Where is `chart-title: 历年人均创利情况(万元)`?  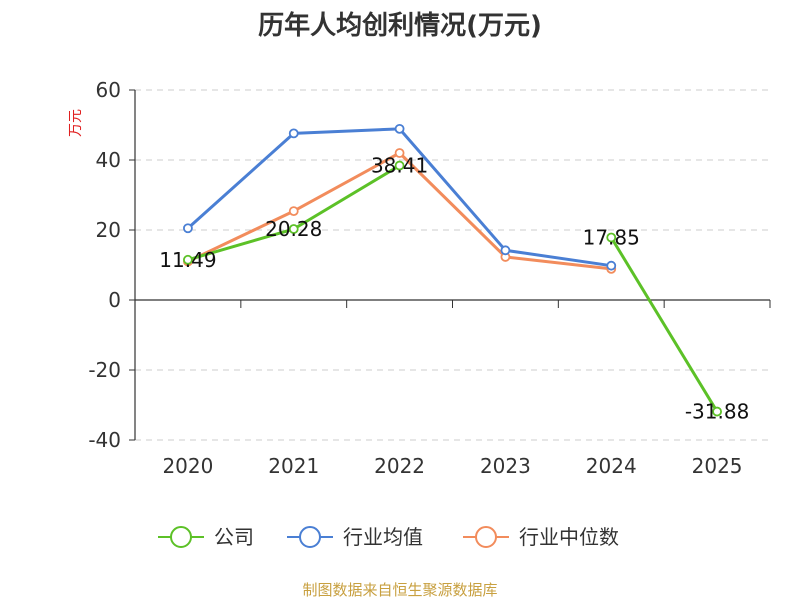
chart-title: 历年人均创利情况(万元) is located at coordinates (400, 25).